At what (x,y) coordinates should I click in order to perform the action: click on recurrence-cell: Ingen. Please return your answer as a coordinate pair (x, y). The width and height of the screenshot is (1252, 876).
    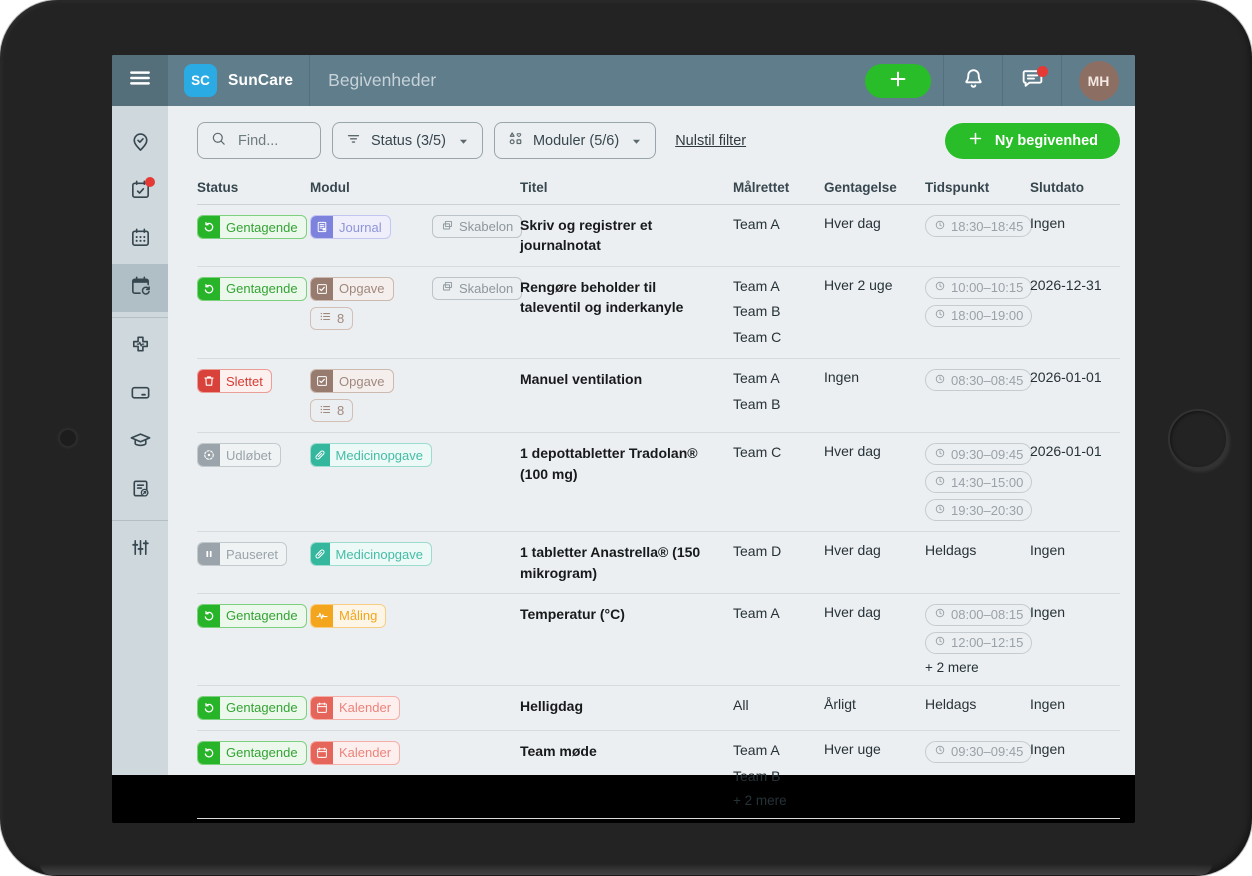
    Looking at the image, I should click on (842, 377).